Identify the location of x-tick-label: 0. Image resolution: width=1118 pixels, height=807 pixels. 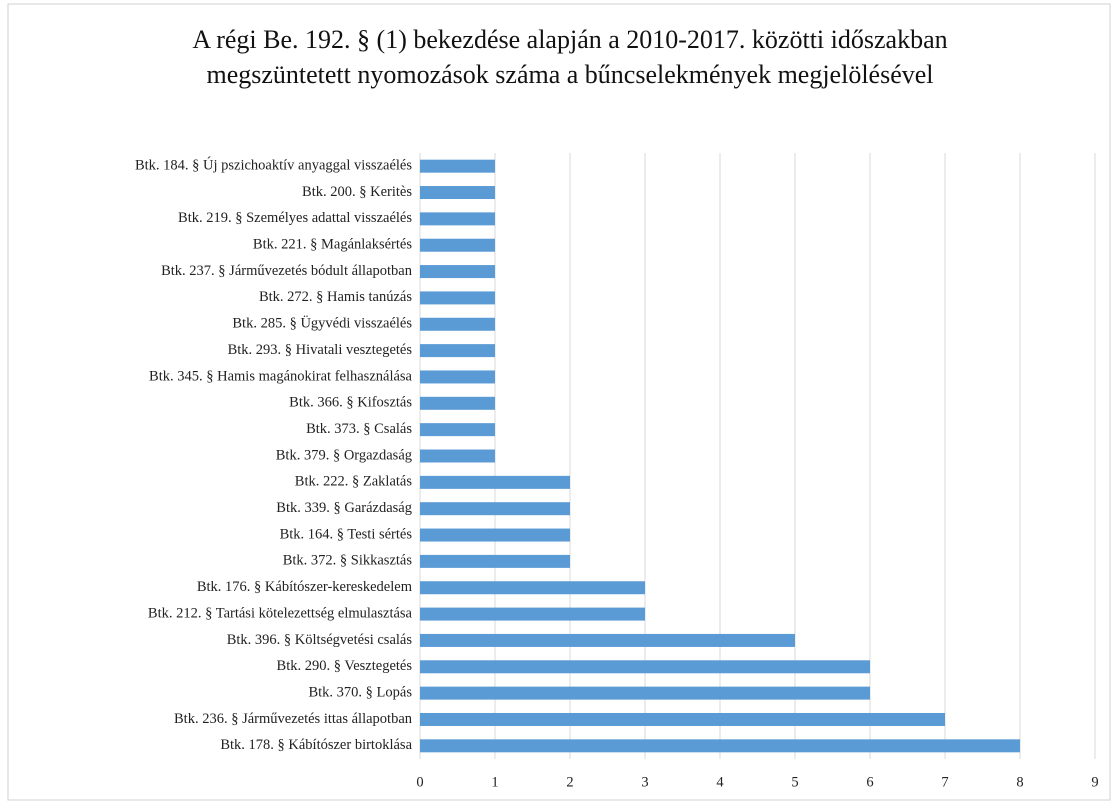
(419, 782).